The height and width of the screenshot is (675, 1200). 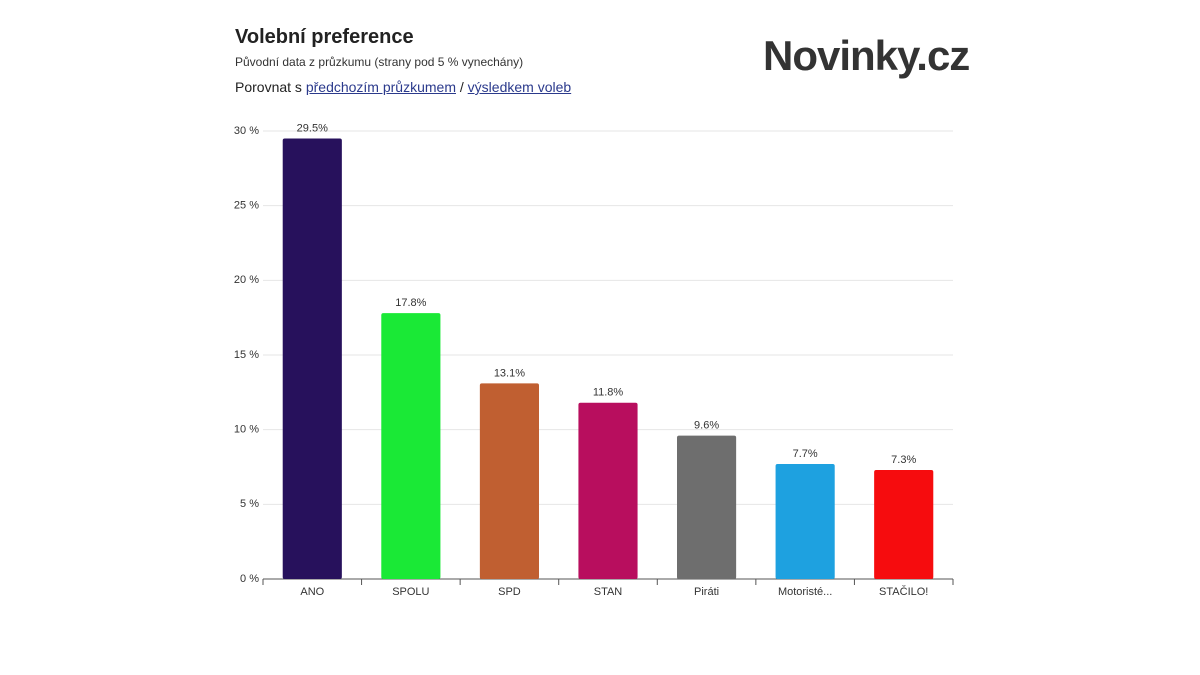 I want to click on x-tick-label: SPOLU, so click(x=410, y=592).